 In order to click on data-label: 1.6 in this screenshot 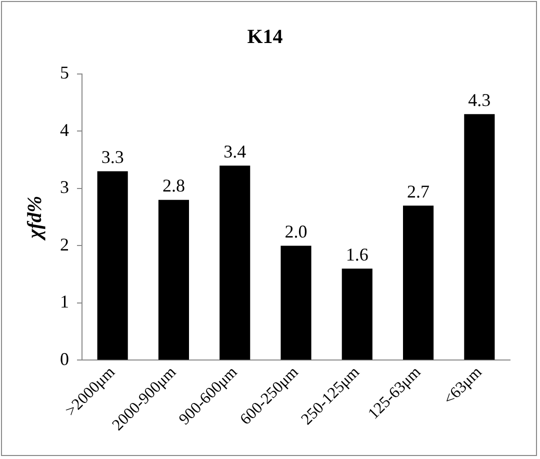, I will do `click(357, 254)`.